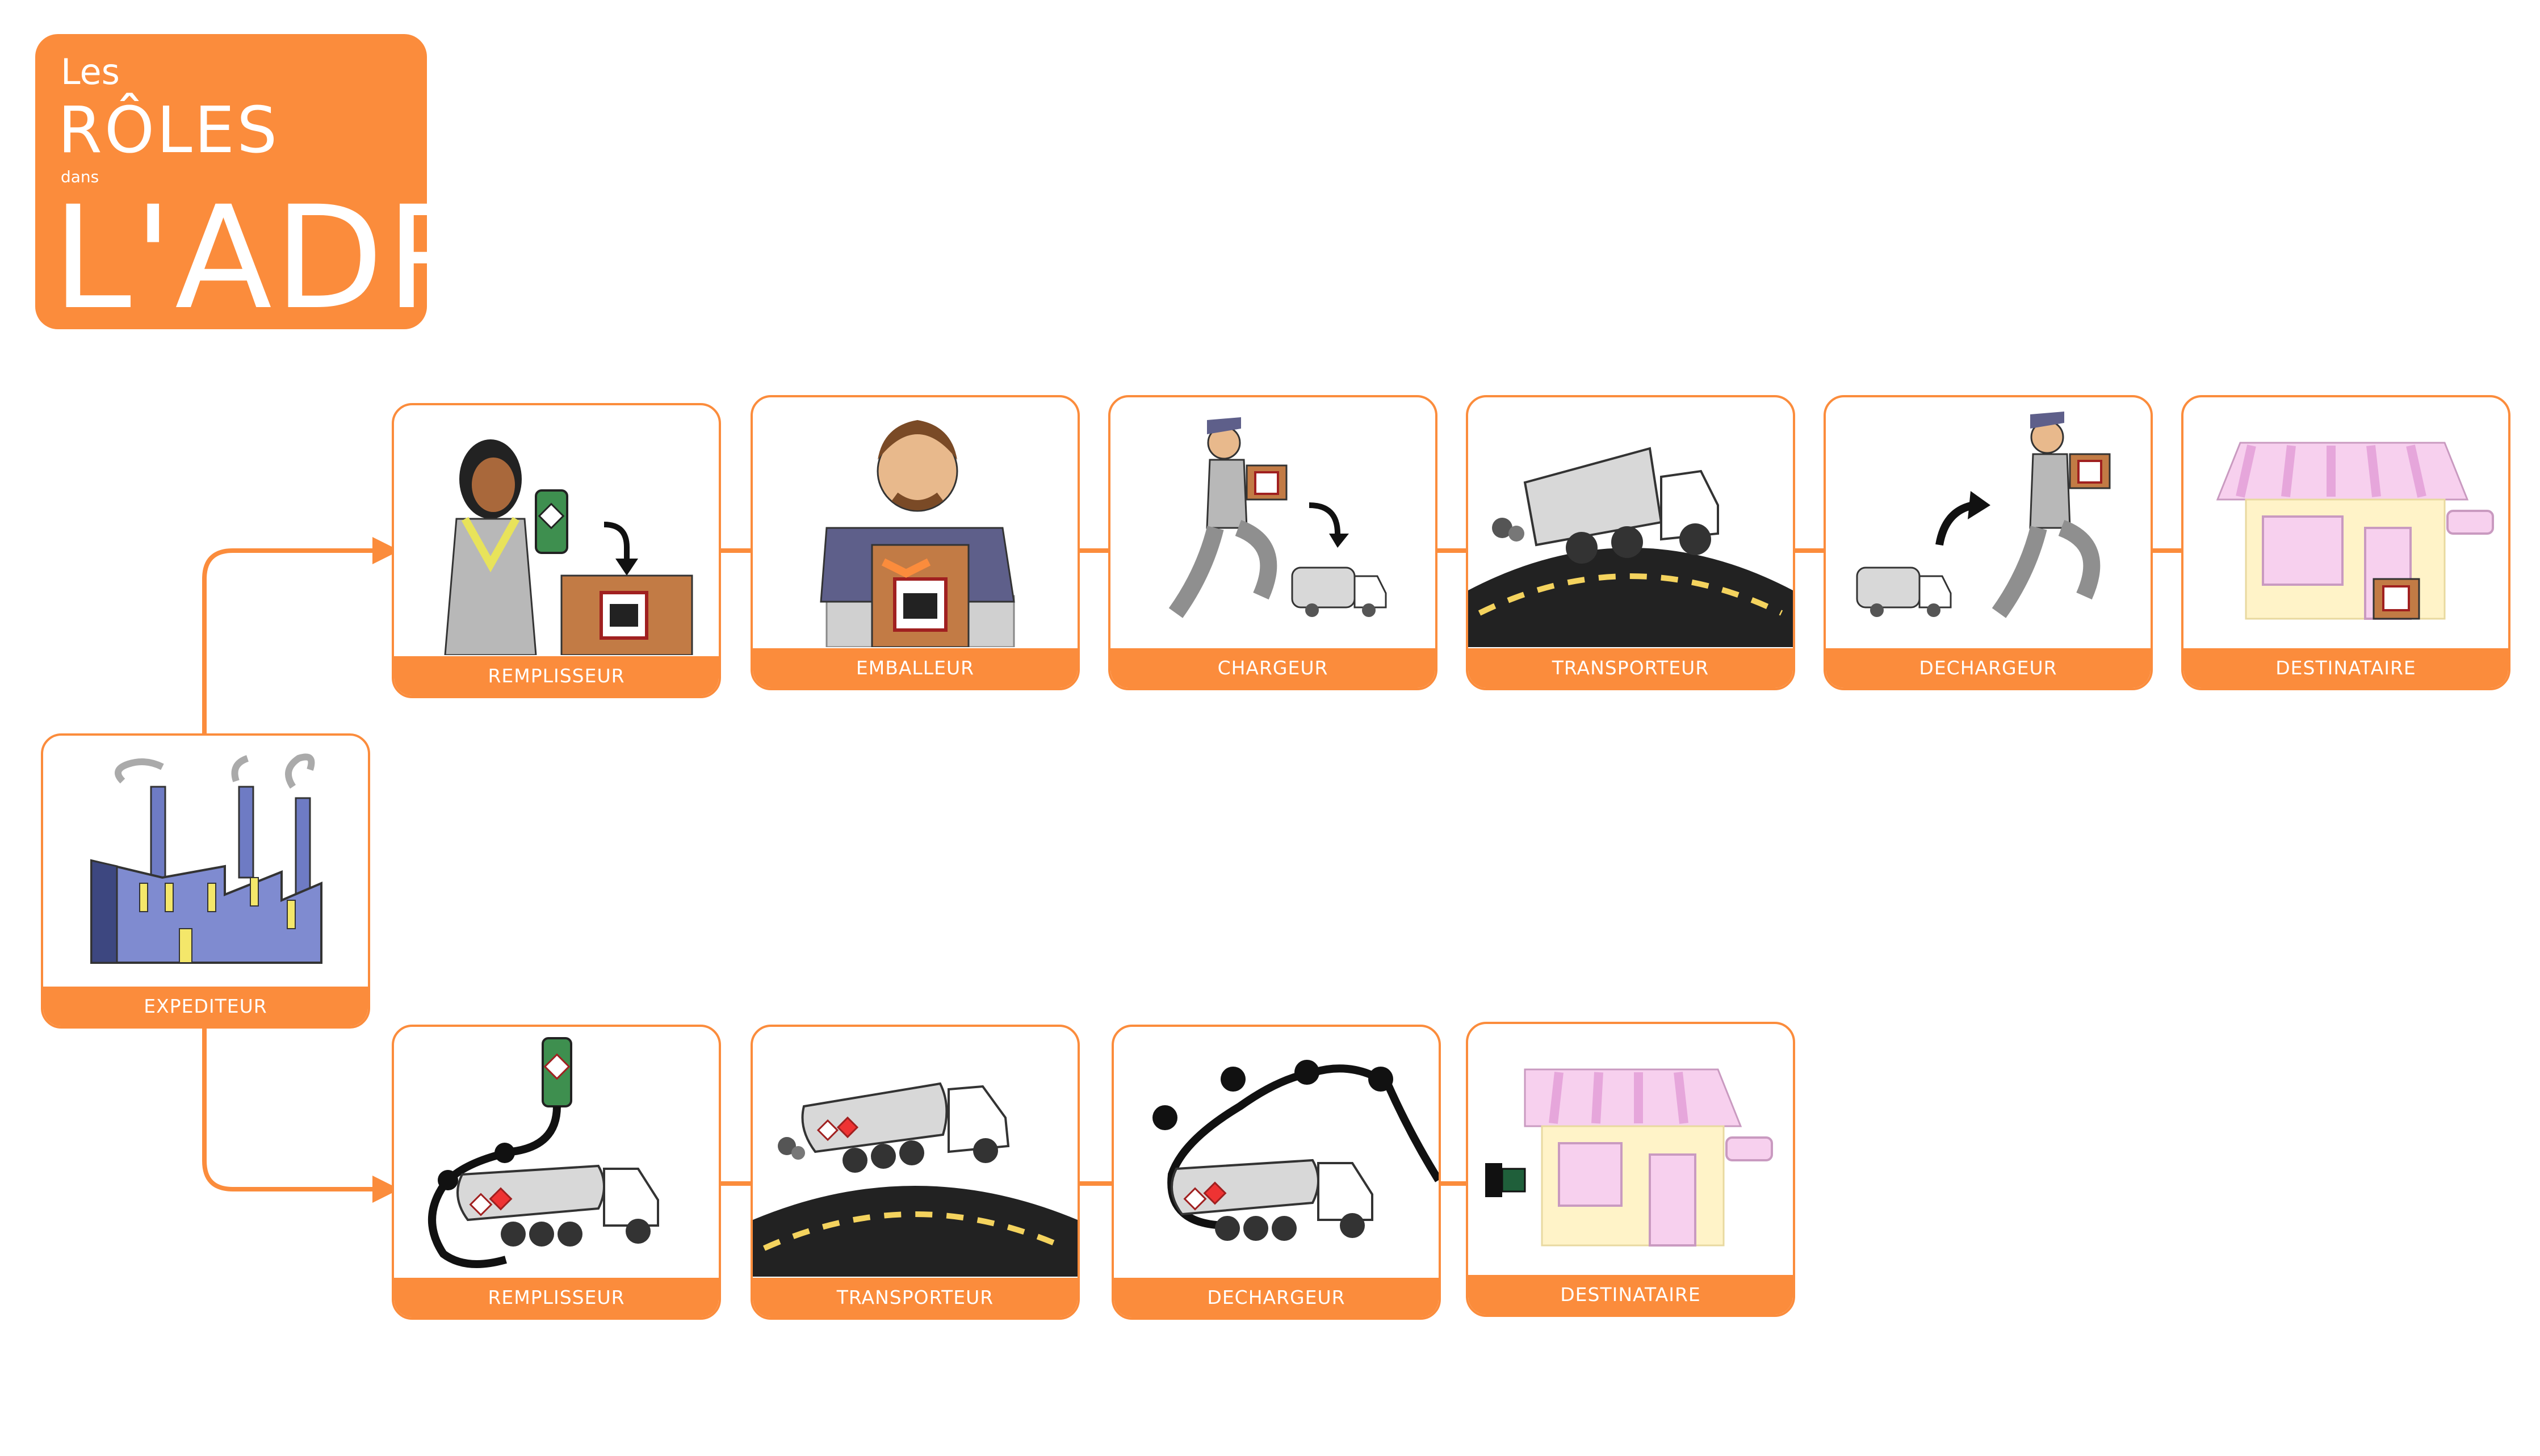 The image size is (2540, 1456). I want to click on card-destinataire-bottom: DESTINATAIRE, so click(1631, 1169).